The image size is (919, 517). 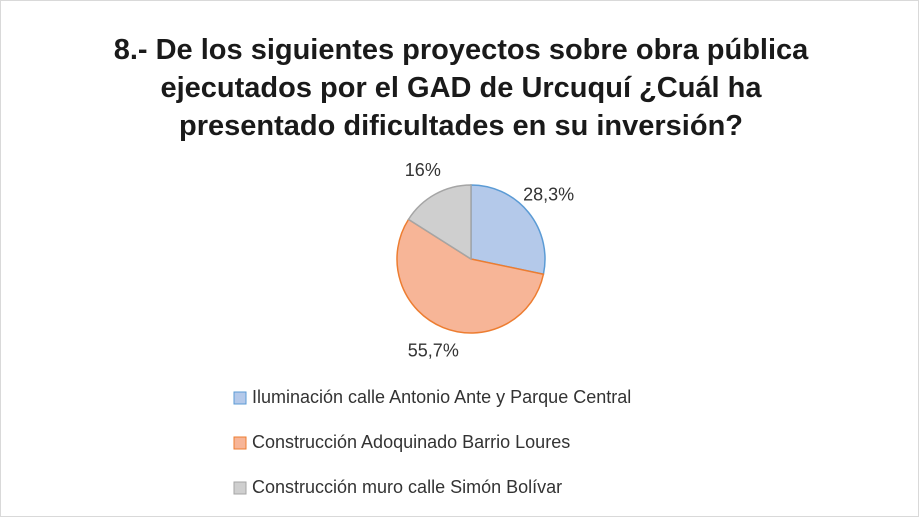 I want to click on data-label: 16%, so click(x=423, y=170).